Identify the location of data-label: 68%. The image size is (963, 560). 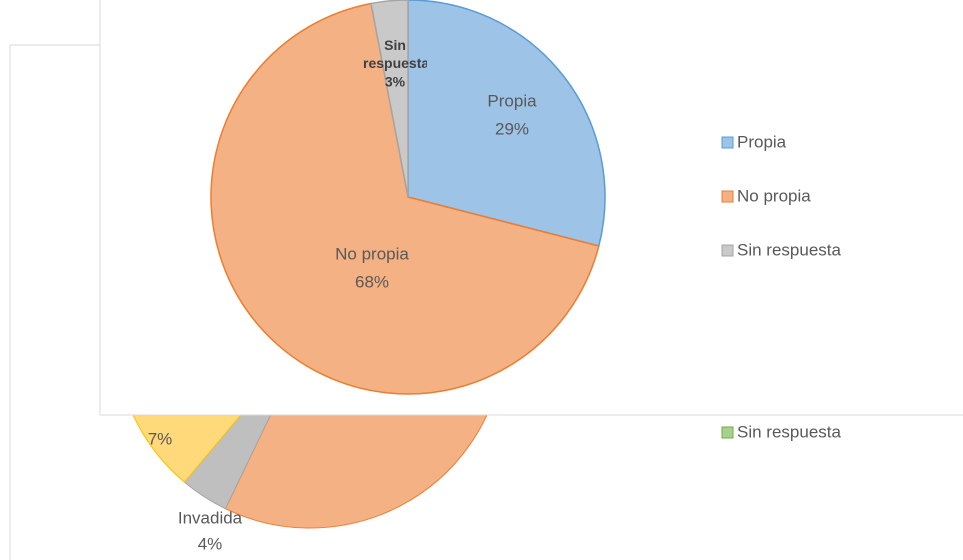
(372, 281).